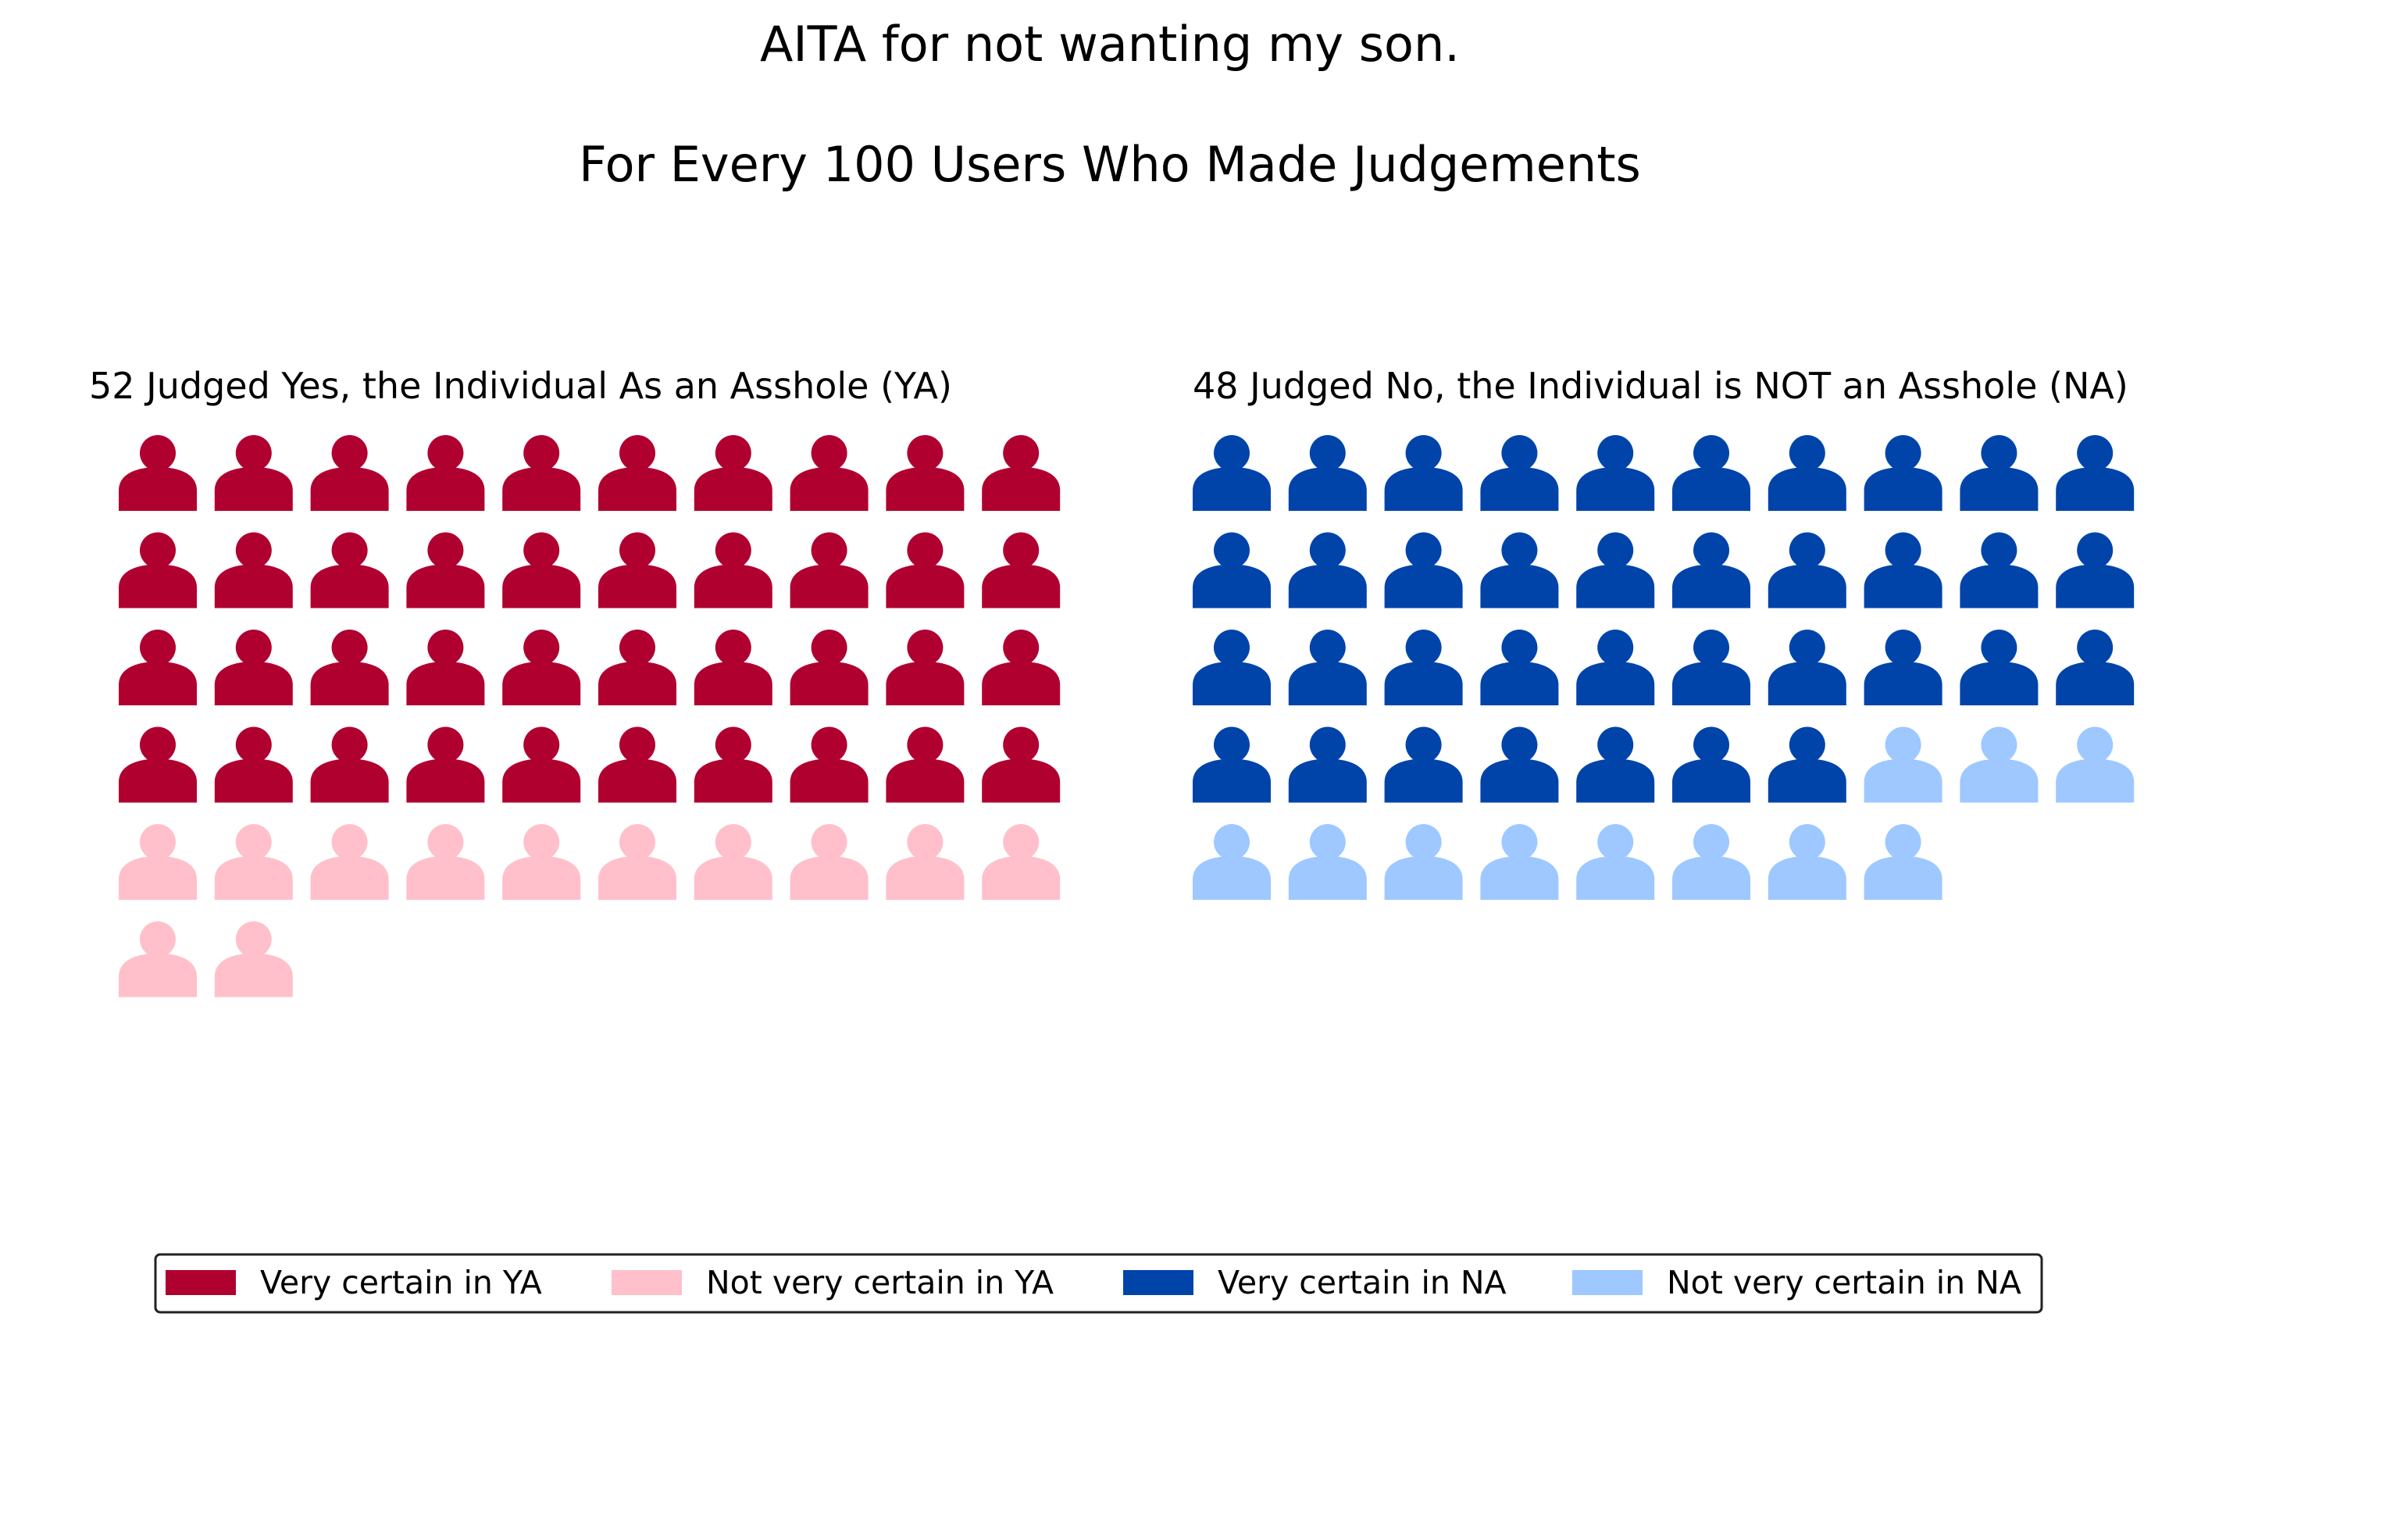  What do you see at coordinates (1110, 164) in the screenshot?
I see `chart-subtitle: For Every 100 Users Who Made Judgements` at bounding box center [1110, 164].